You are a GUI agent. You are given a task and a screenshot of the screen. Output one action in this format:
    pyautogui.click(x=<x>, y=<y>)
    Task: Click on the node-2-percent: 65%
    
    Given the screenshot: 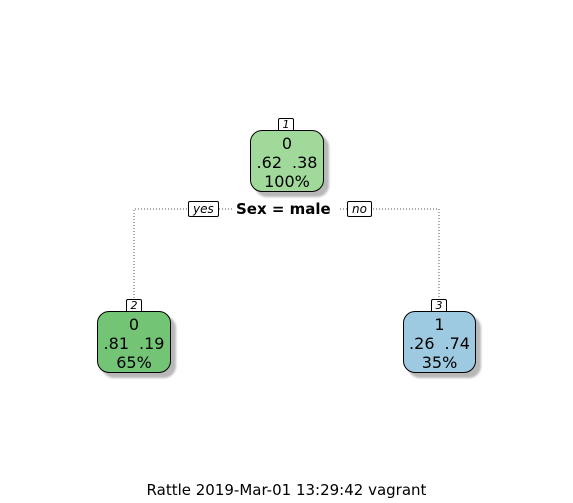 What is the action you would take?
    pyautogui.click(x=134, y=362)
    